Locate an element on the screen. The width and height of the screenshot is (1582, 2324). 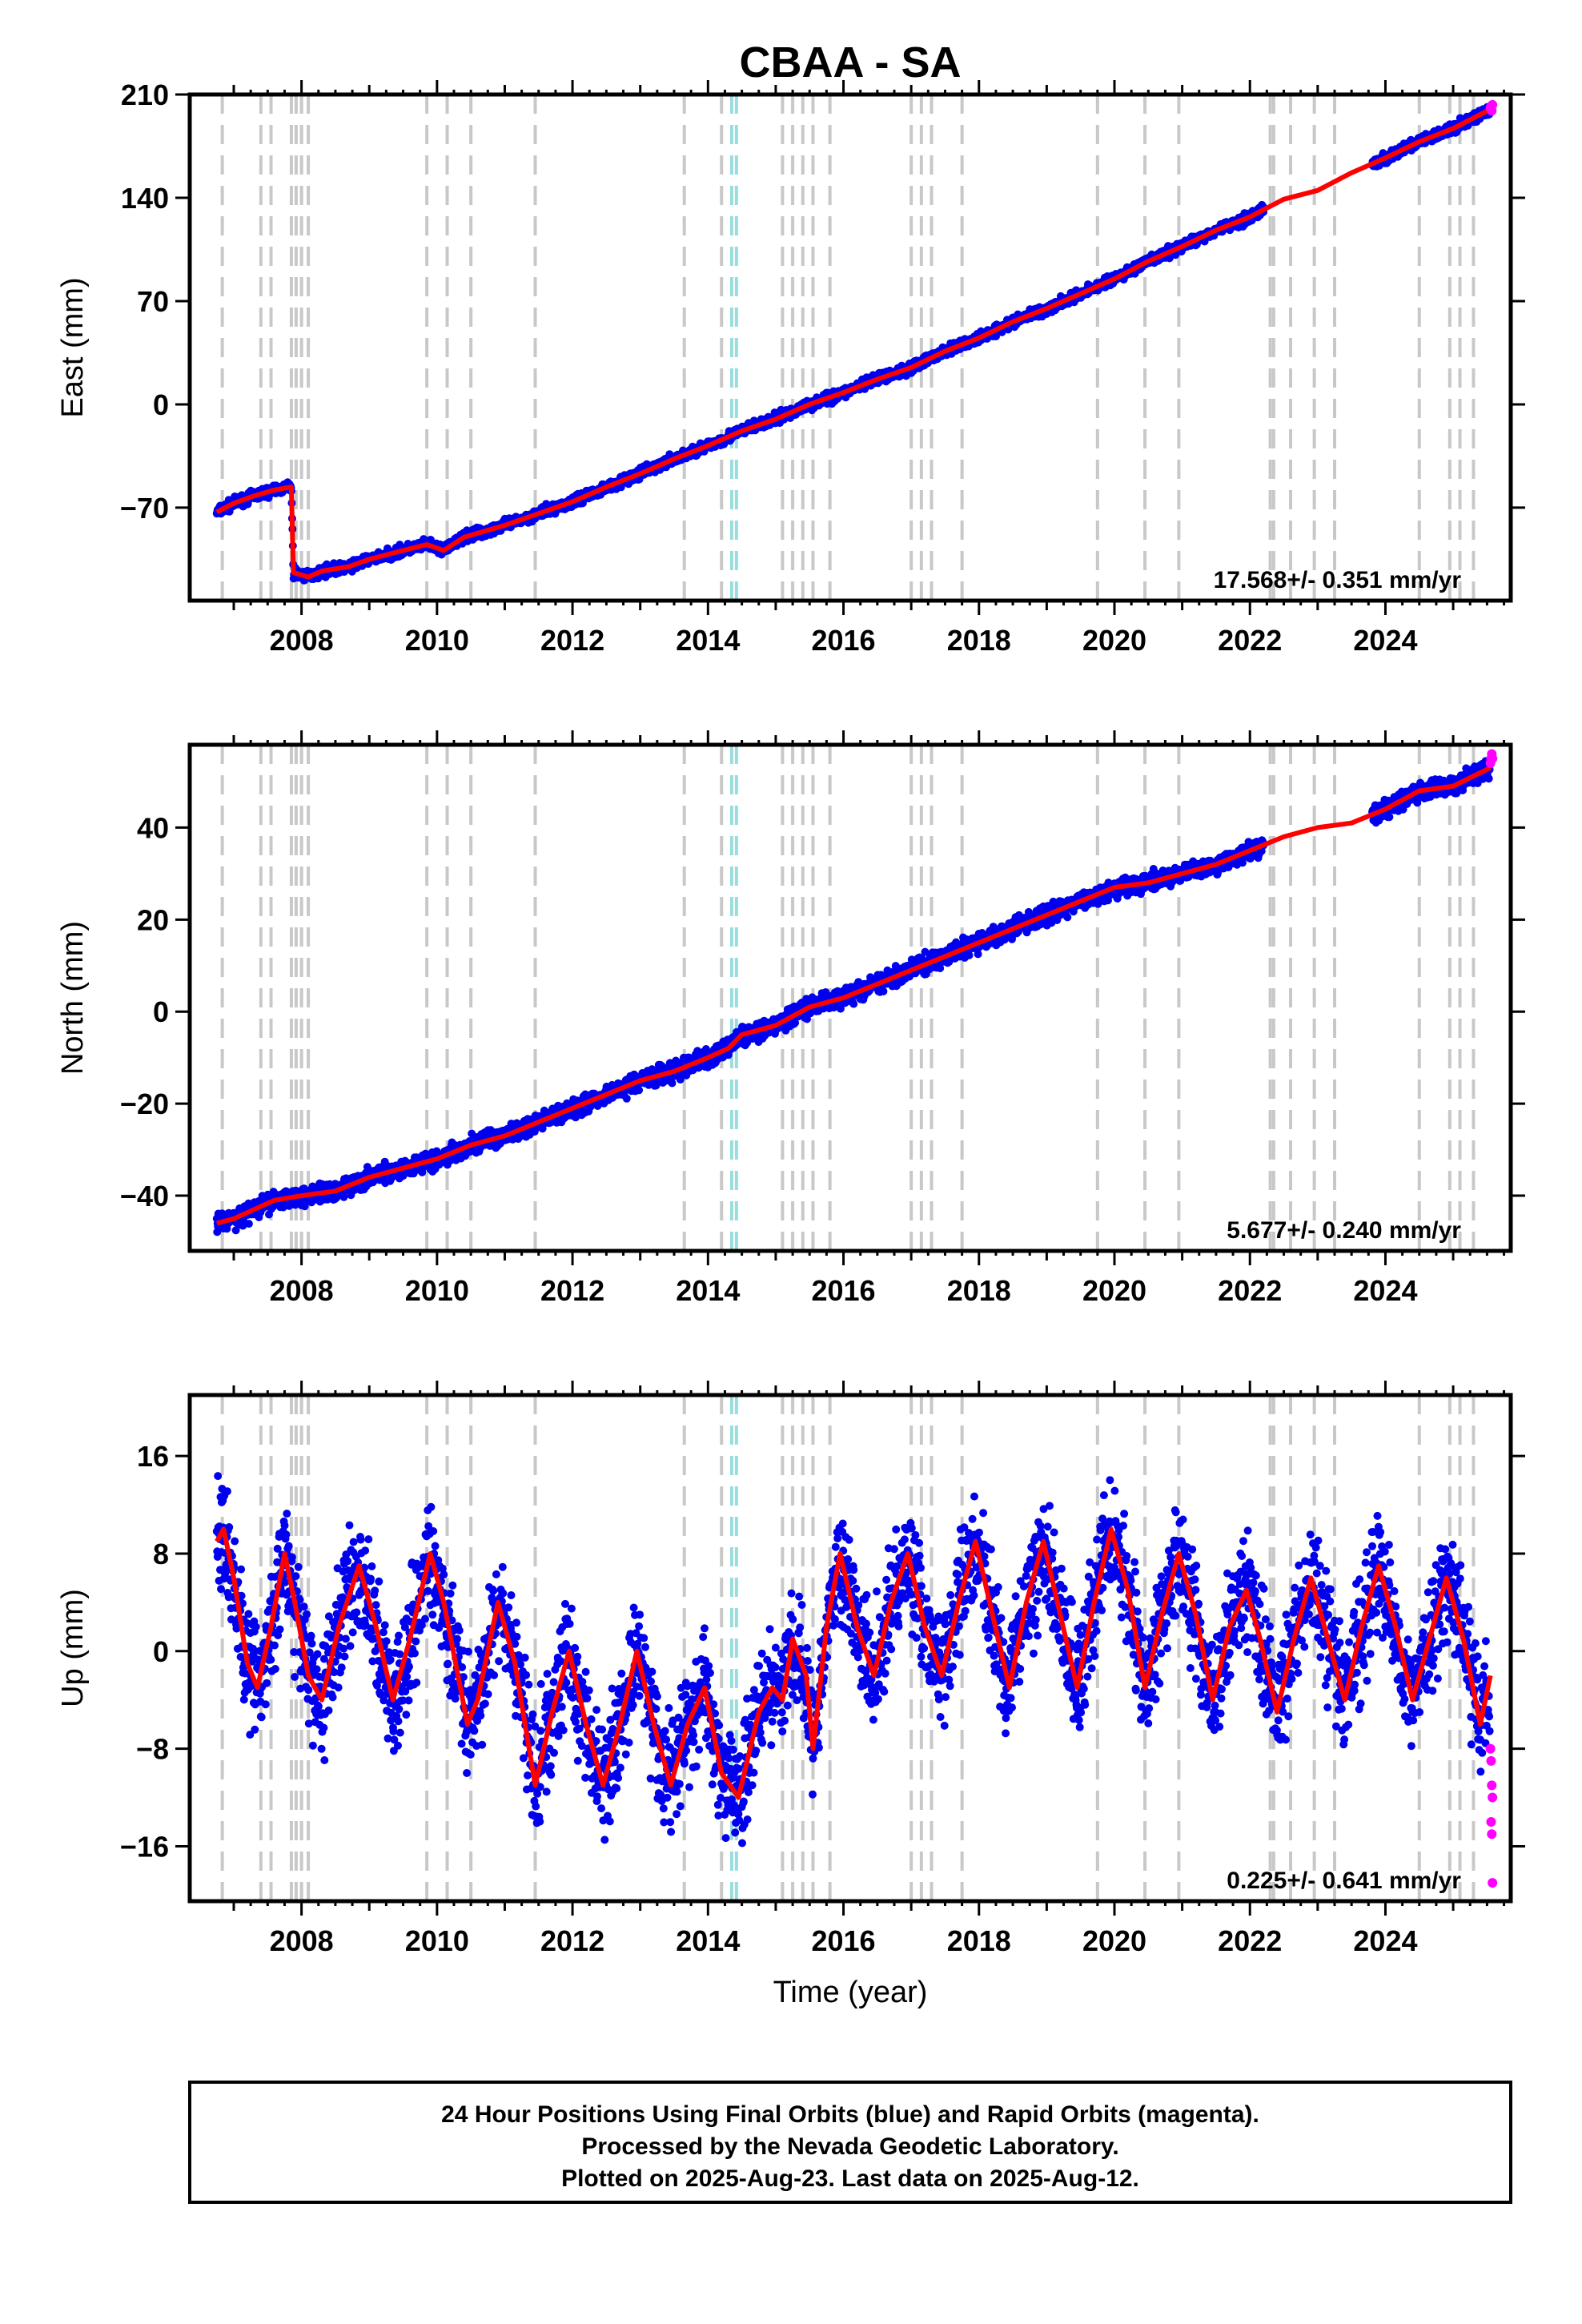
x-tick-label: 2024 is located at coordinates (1385, 640).